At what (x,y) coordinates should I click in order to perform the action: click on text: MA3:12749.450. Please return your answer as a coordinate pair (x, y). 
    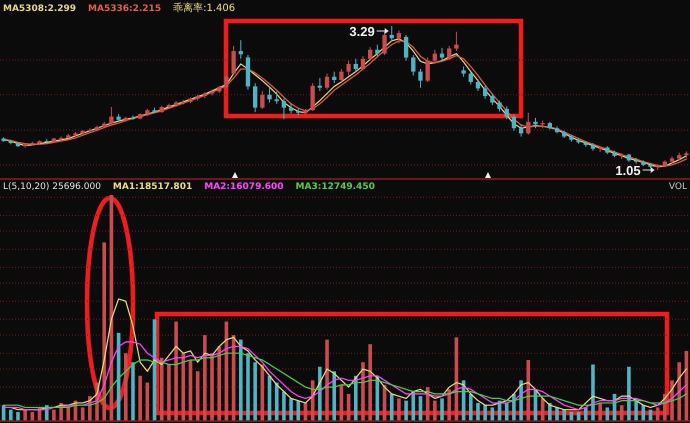
    Looking at the image, I should click on (335, 187).